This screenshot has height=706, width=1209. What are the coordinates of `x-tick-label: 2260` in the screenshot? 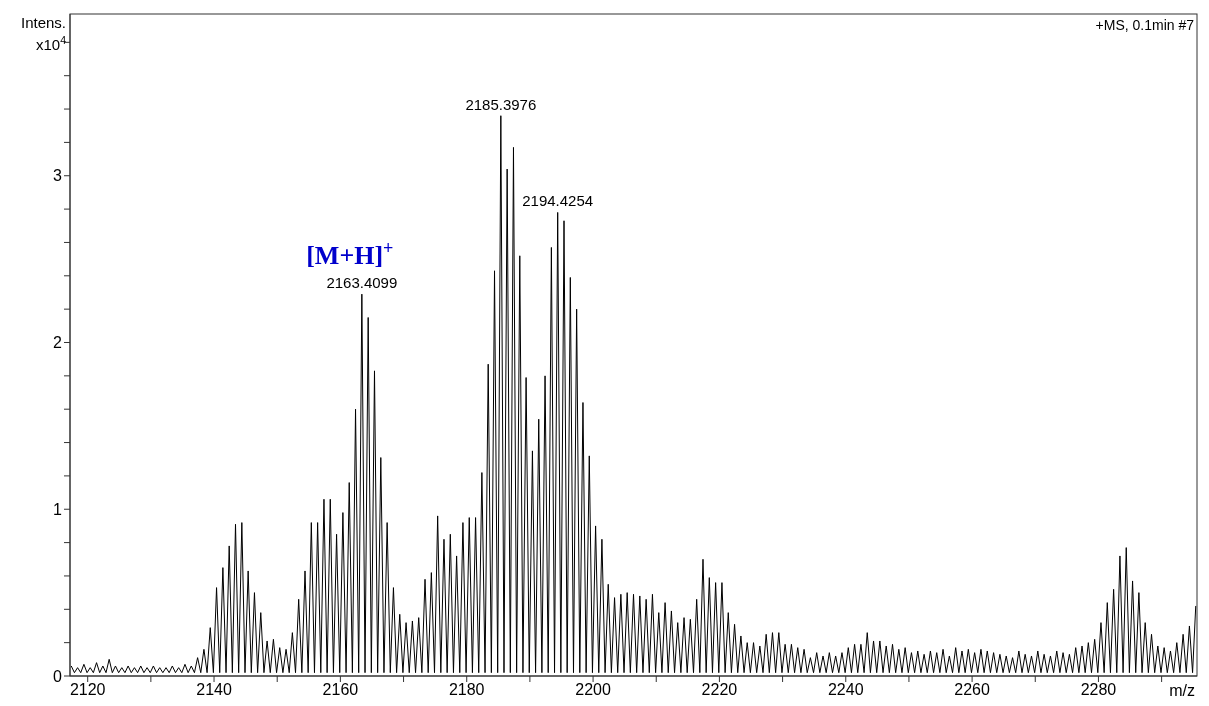 It's located at (972, 690).